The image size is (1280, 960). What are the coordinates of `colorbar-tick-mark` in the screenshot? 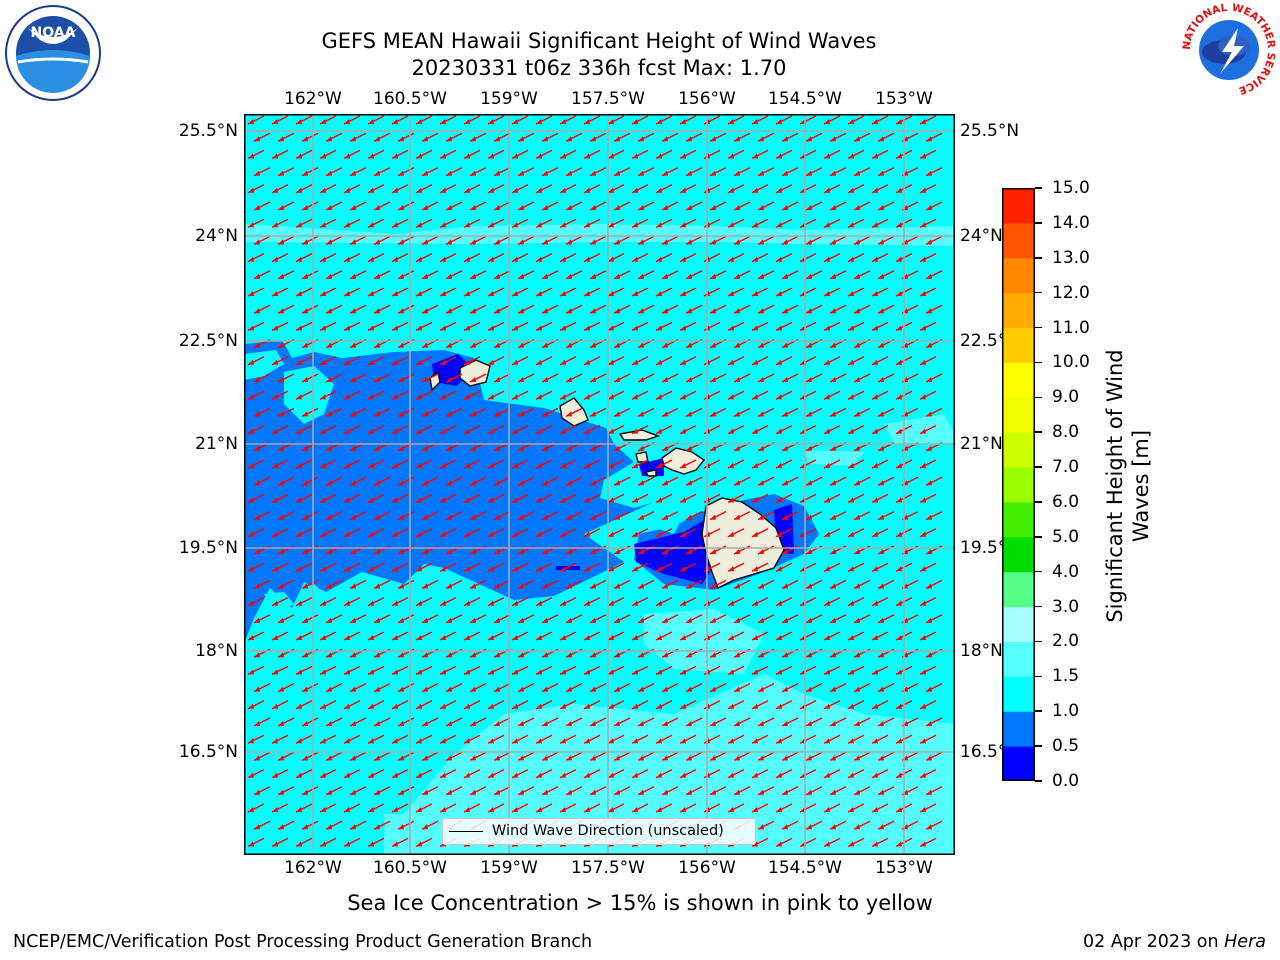 It's located at (1038, 711).